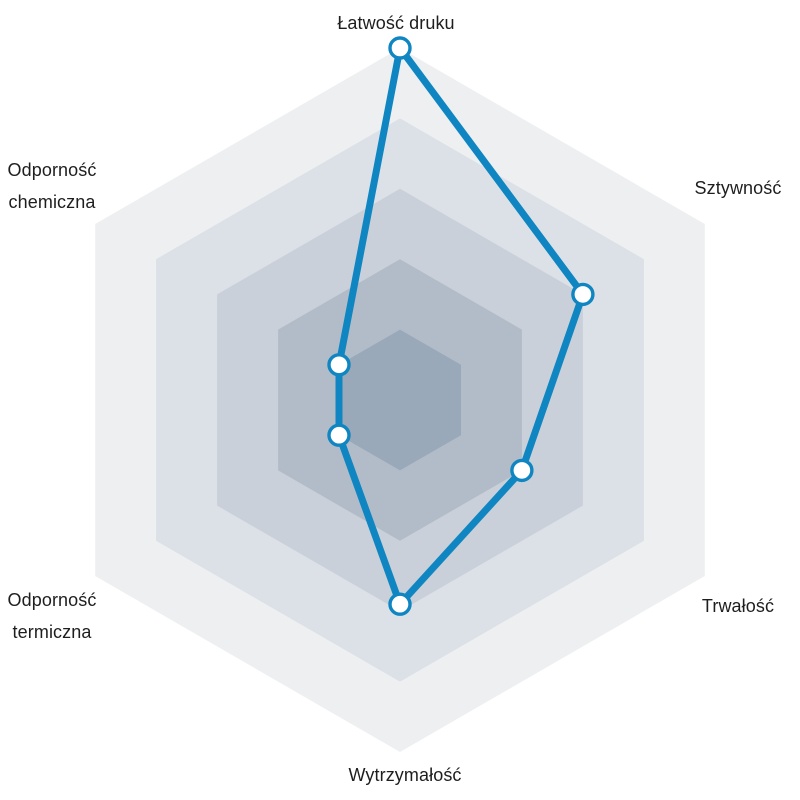 The image size is (800, 800). I want to click on axis-label-odpornosc-chemiczna: Odporność chemiczna, so click(52, 186).